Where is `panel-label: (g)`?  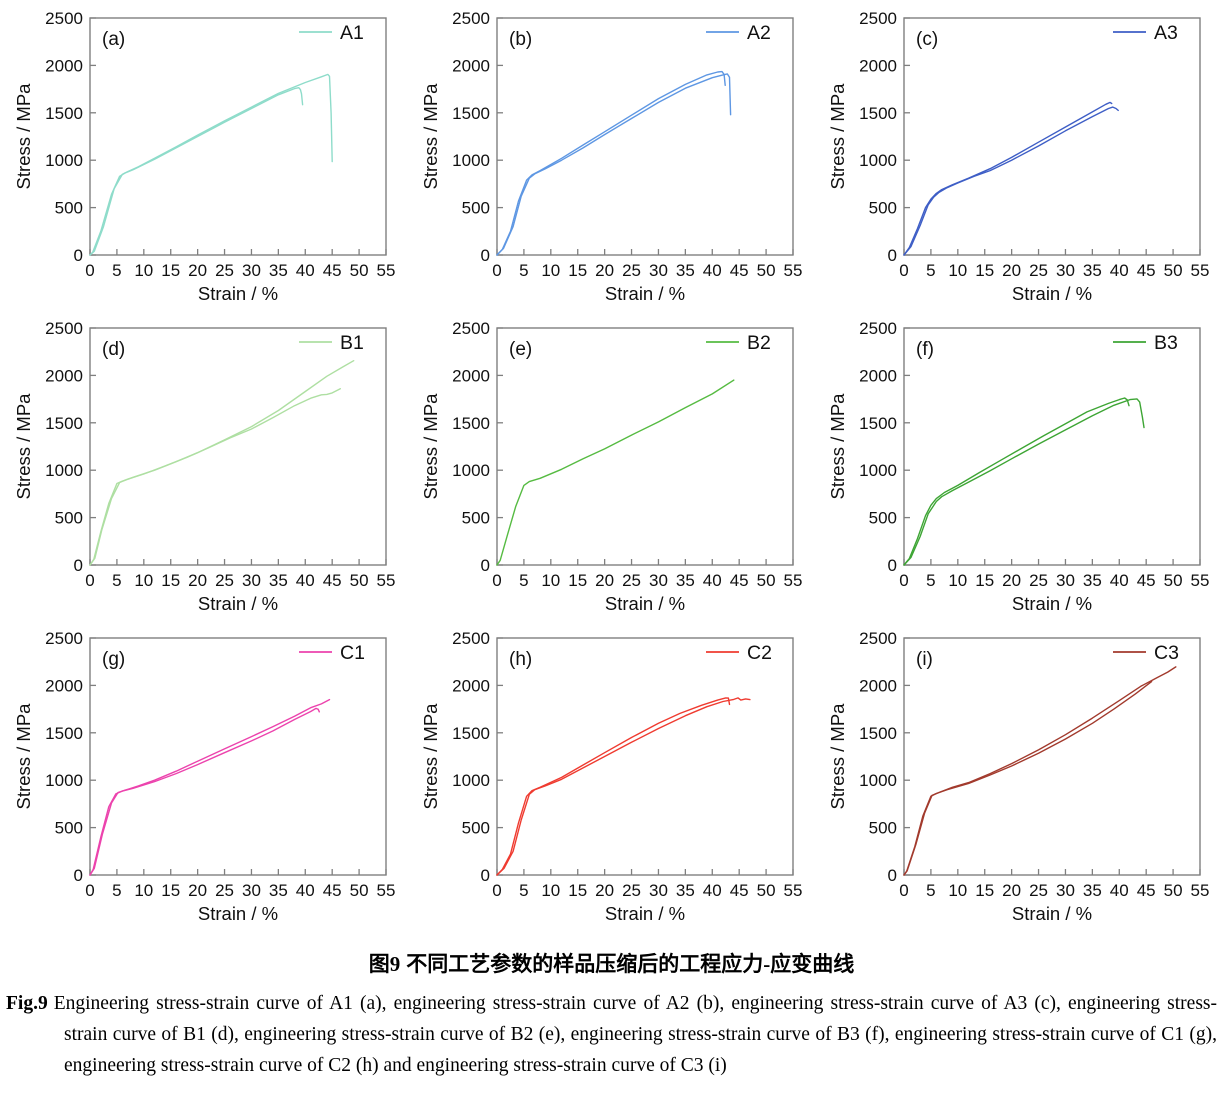 panel-label: (g) is located at coordinates (113, 659).